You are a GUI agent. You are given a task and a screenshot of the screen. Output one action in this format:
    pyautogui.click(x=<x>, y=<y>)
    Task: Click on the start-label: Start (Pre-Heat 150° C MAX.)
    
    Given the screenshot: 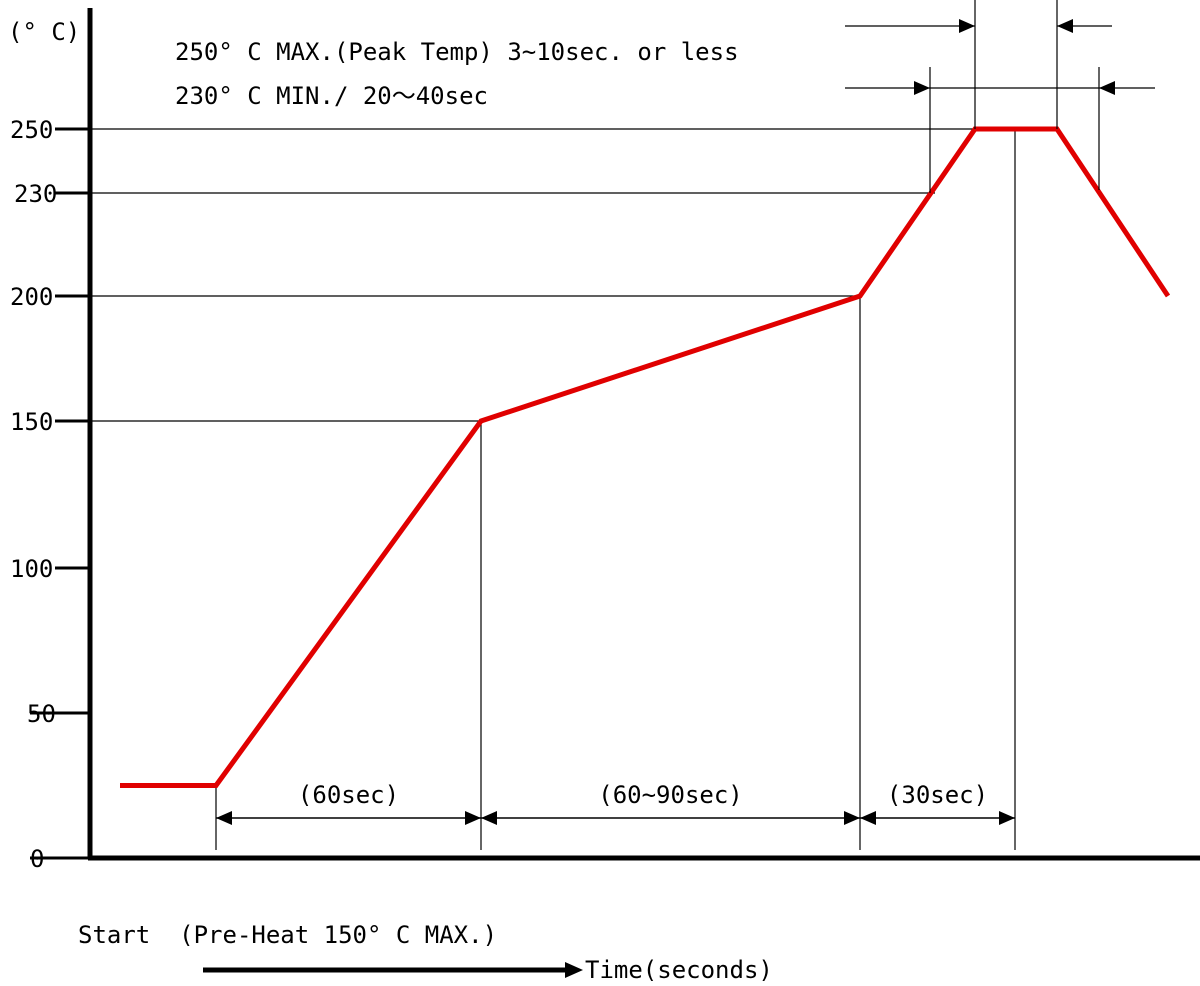 What is the action you would take?
    pyautogui.click(x=287, y=935)
    